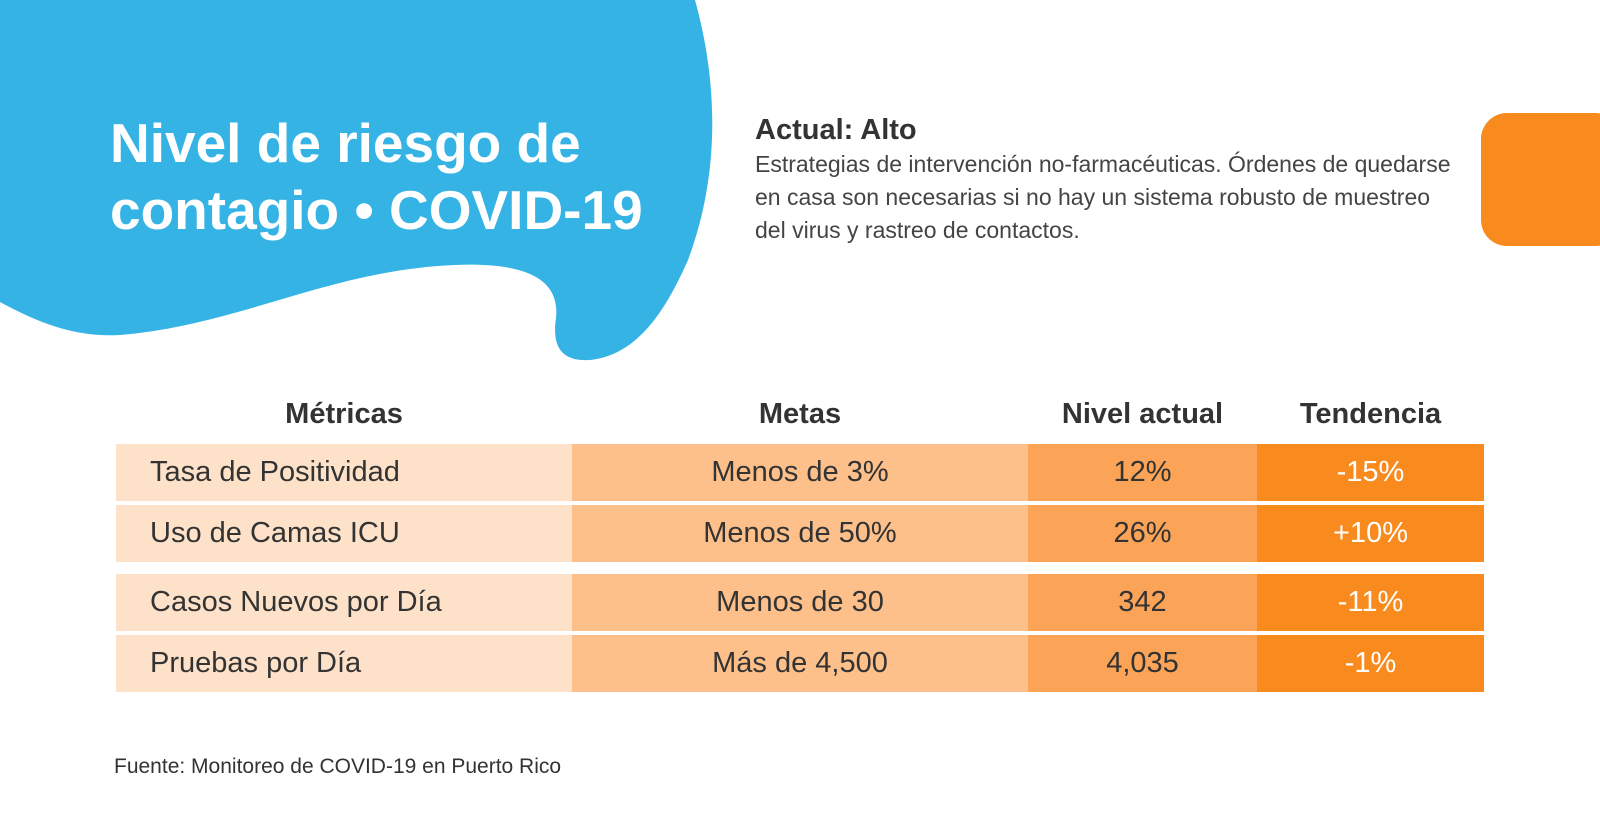 This screenshot has width=1600, height=837. What do you see at coordinates (1142, 533) in the screenshot?
I see `current-cell: 26%` at bounding box center [1142, 533].